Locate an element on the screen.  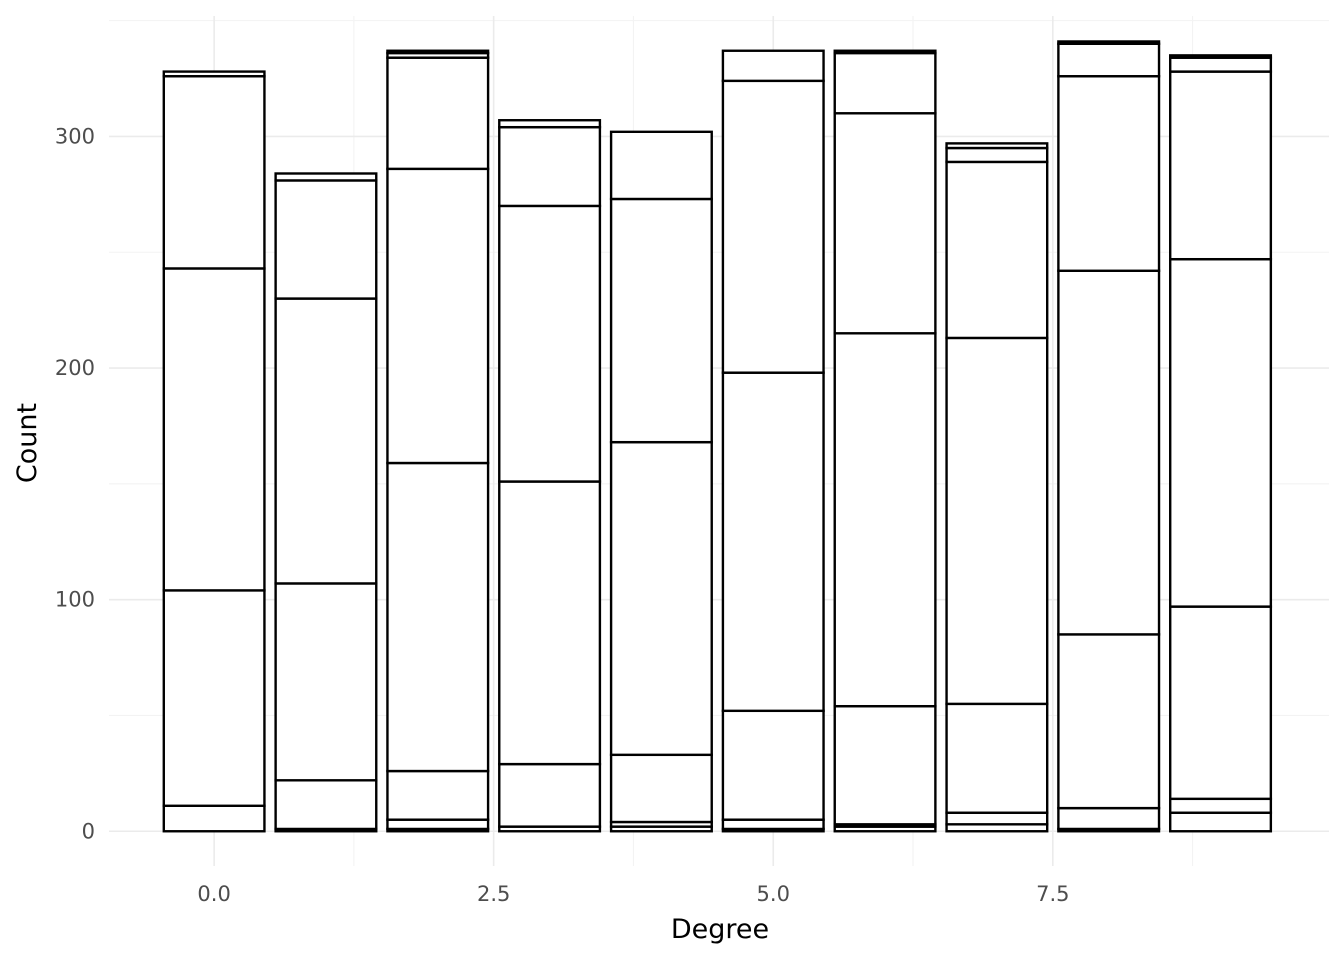
y-axis-title: Count is located at coordinates (27, 443).